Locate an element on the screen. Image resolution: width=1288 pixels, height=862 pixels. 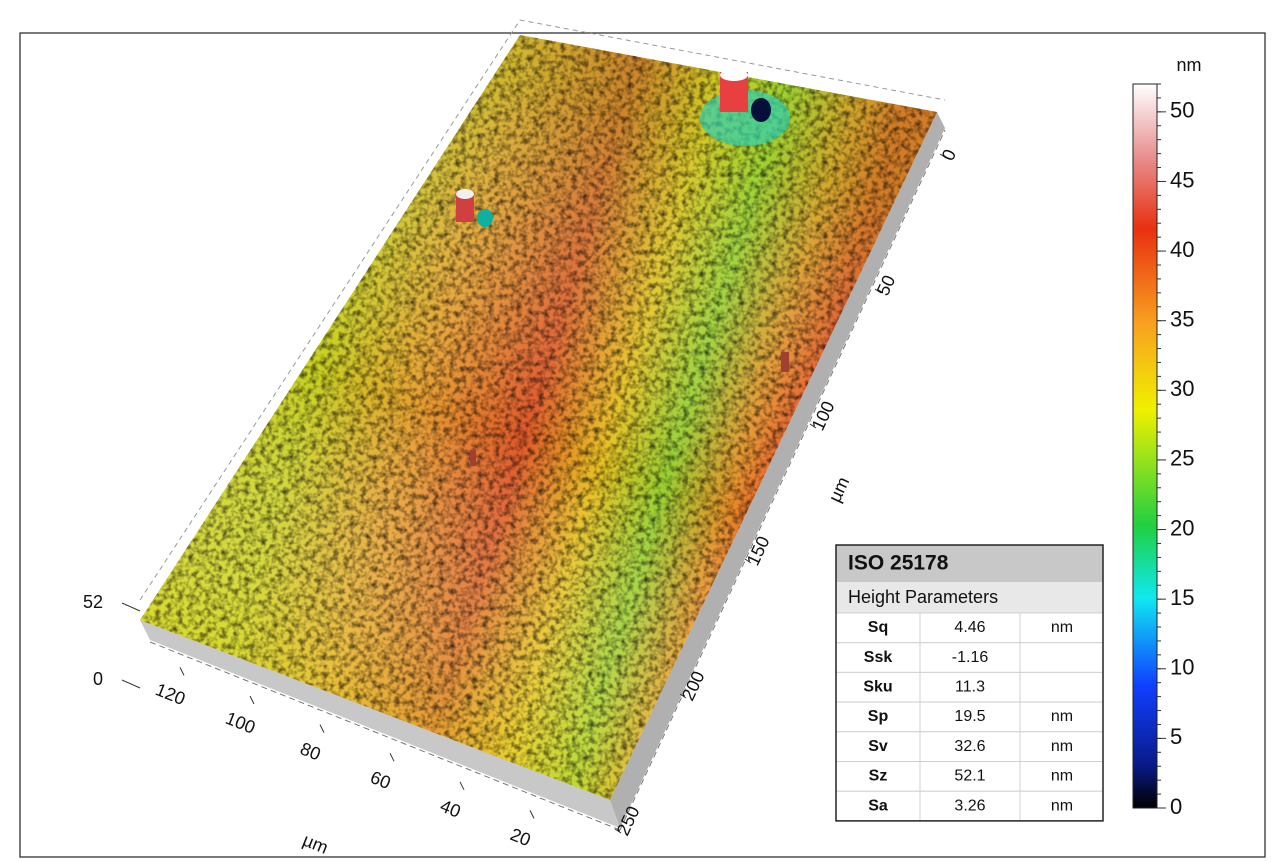
box-edge is located at coordinates (385, 736).